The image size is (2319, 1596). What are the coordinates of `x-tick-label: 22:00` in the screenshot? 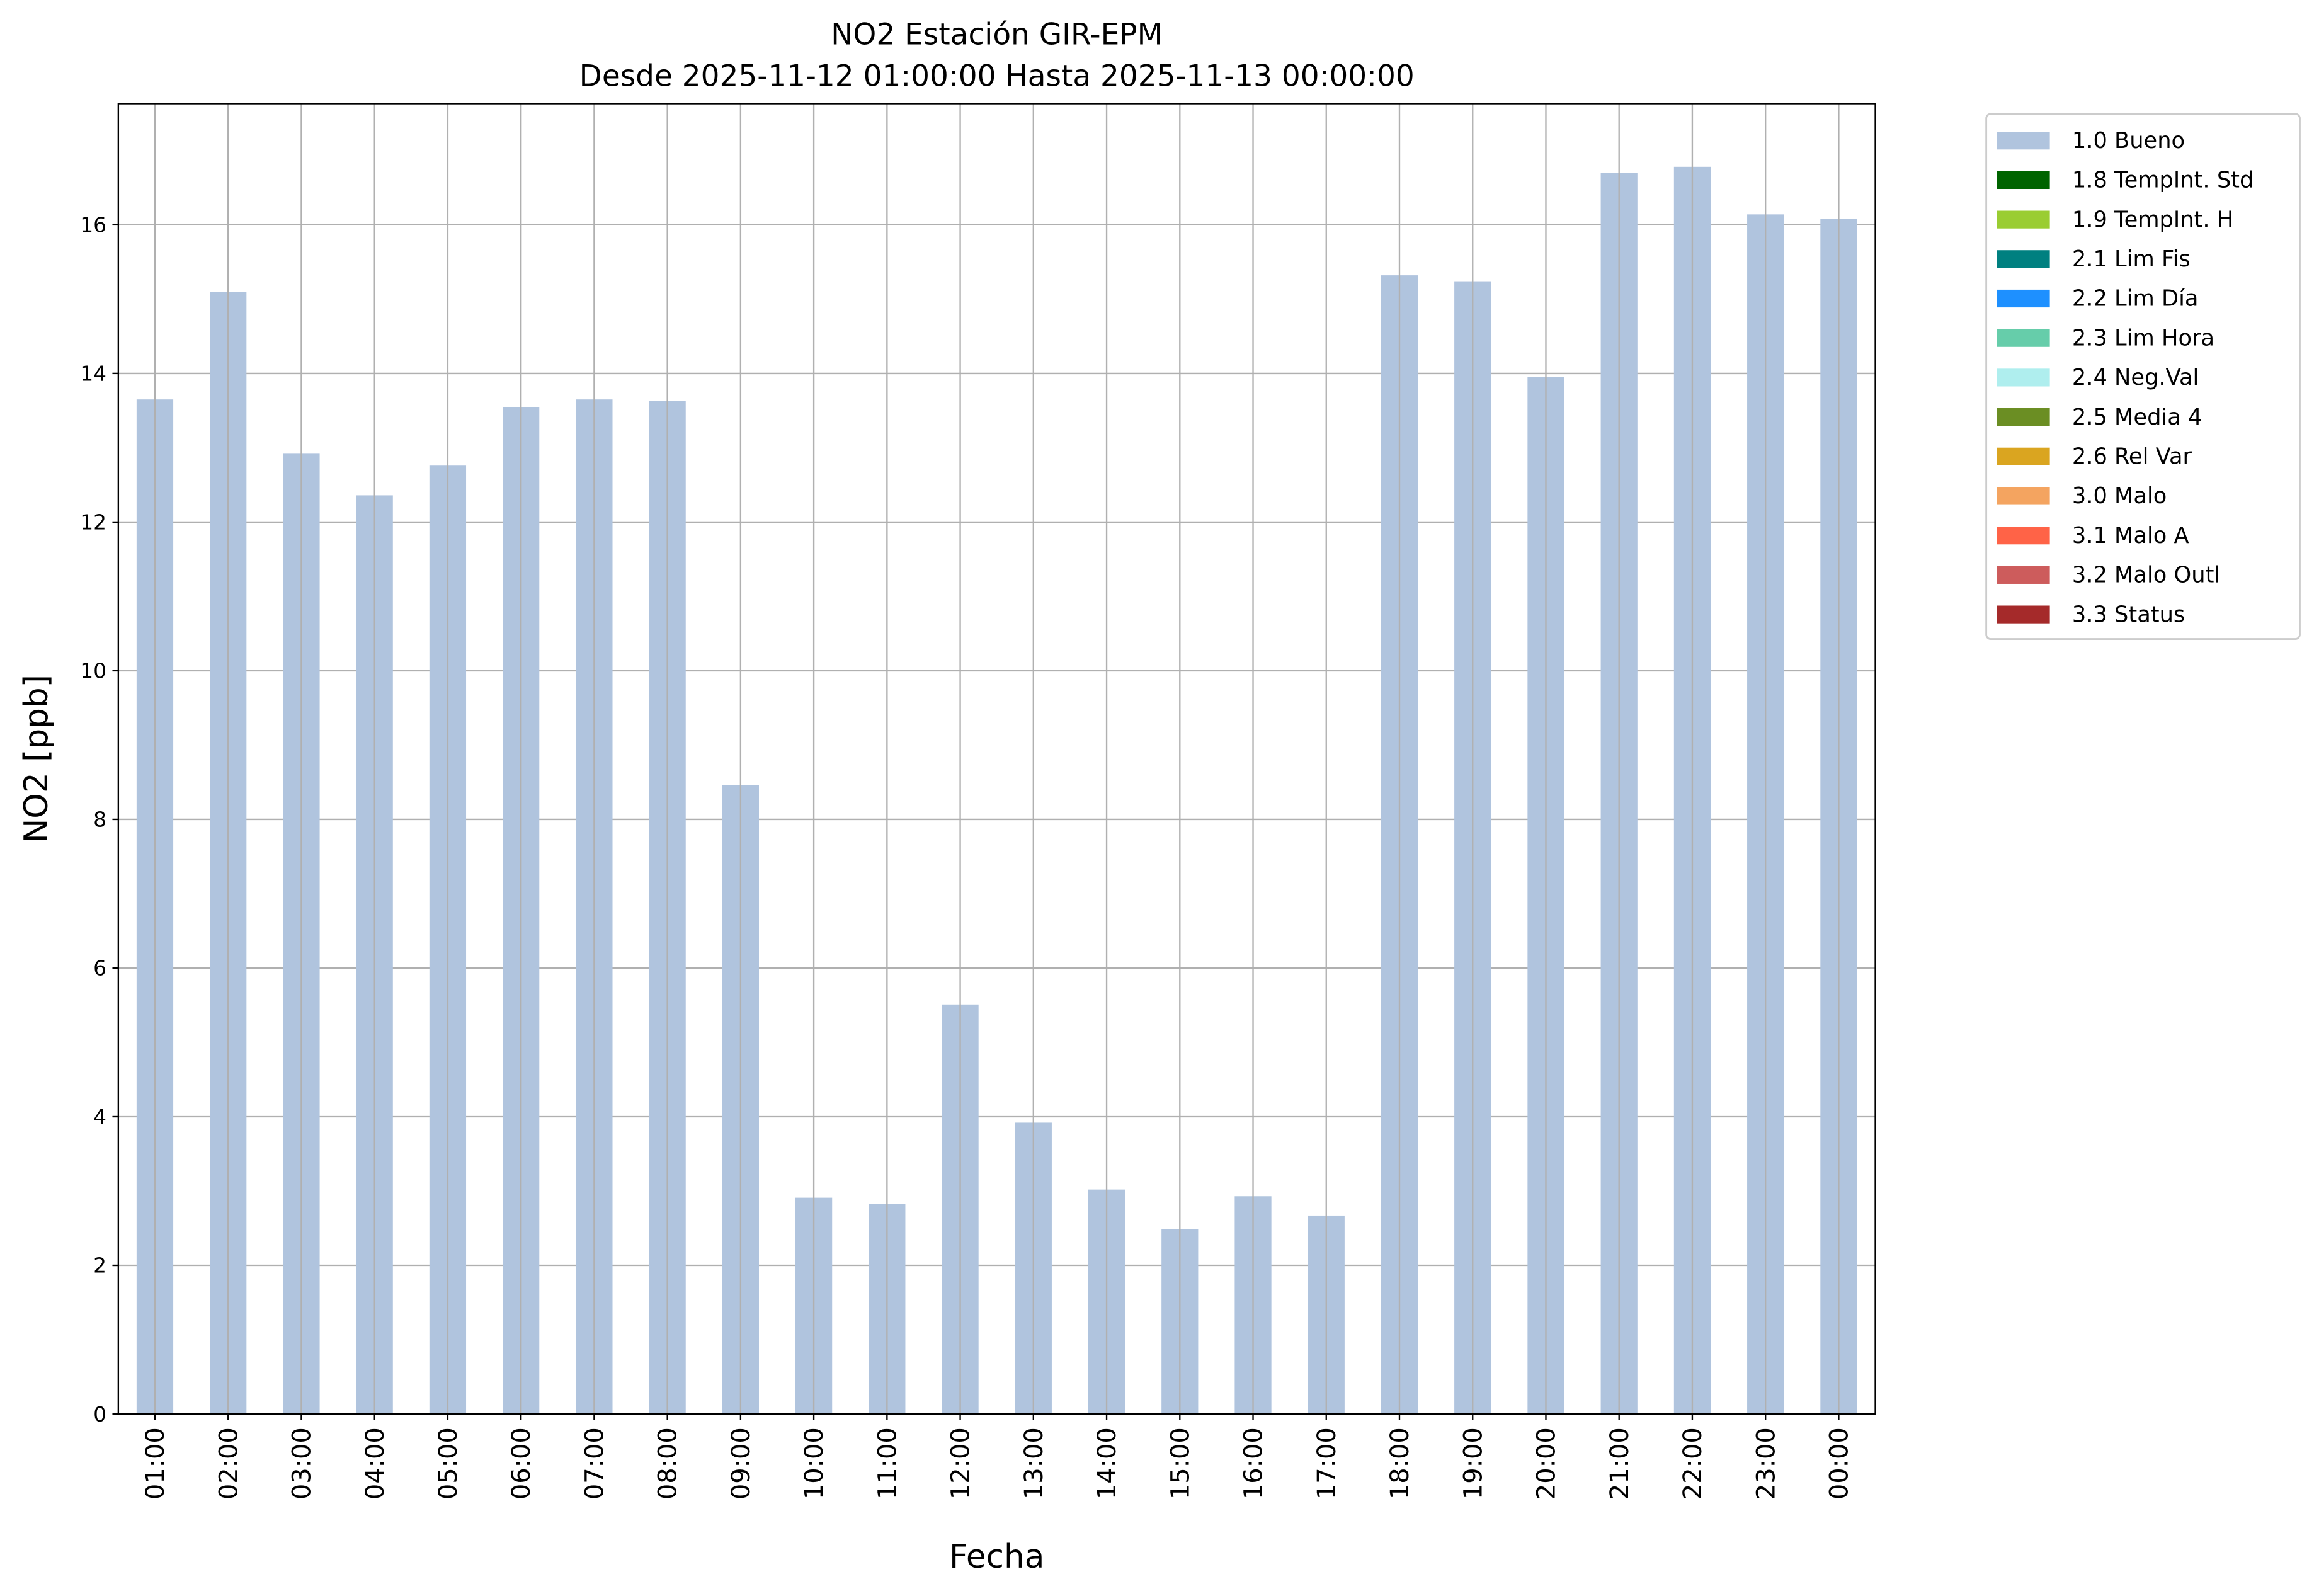 It's located at (1692, 1463).